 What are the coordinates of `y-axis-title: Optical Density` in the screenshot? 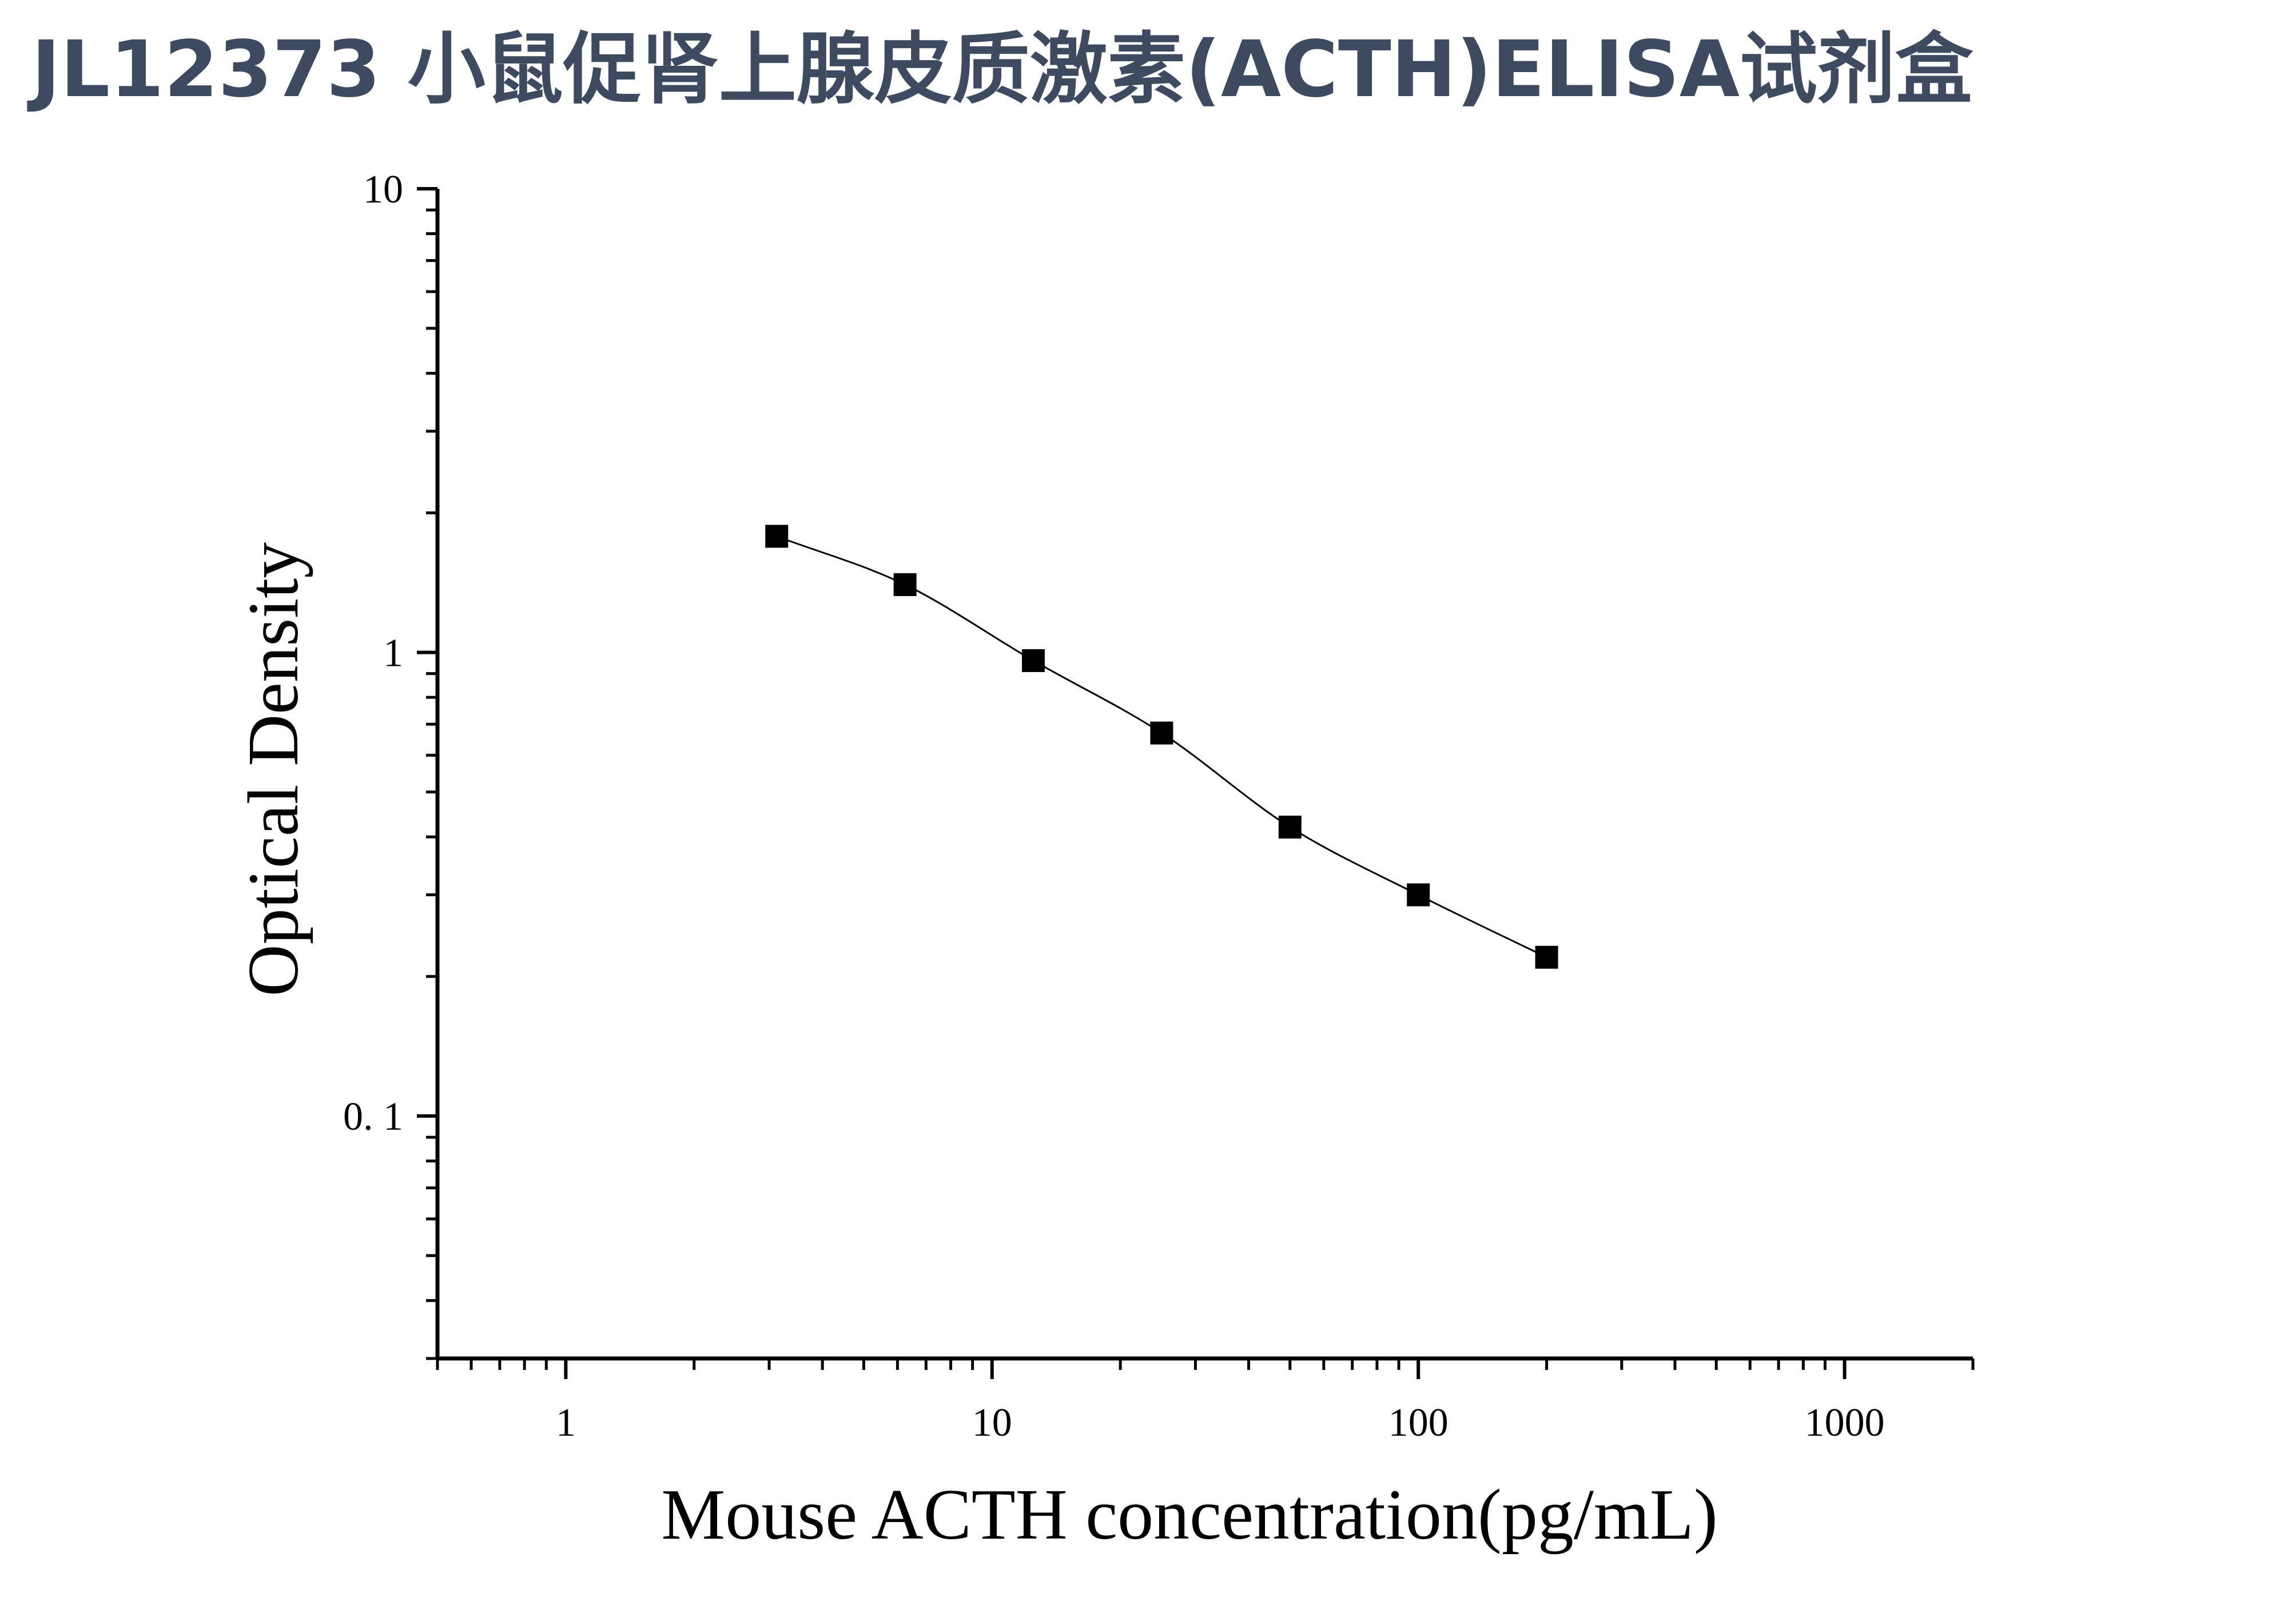 It's located at (274, 769).